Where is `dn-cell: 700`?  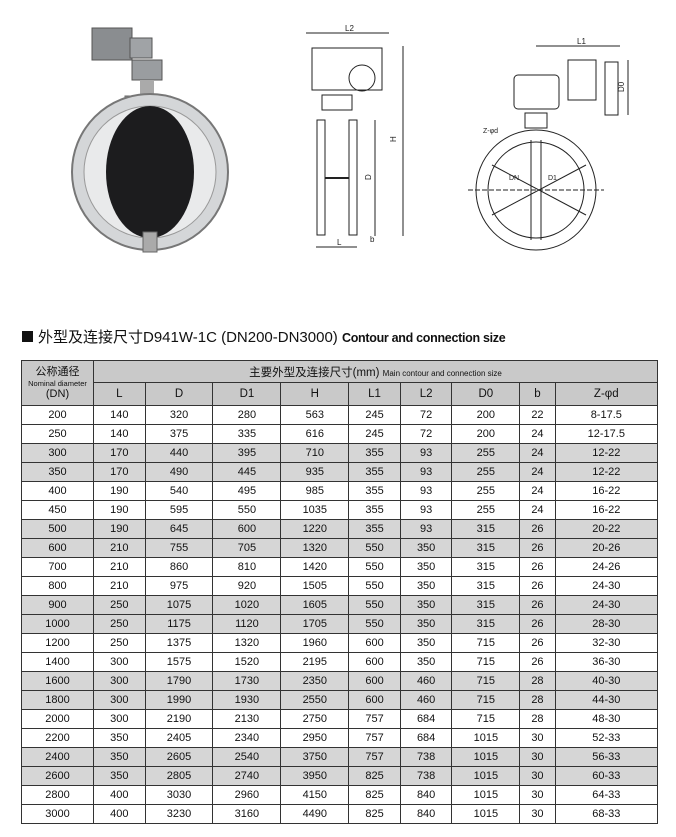 dn-cell: 700 is located at coordinates (57, 567).